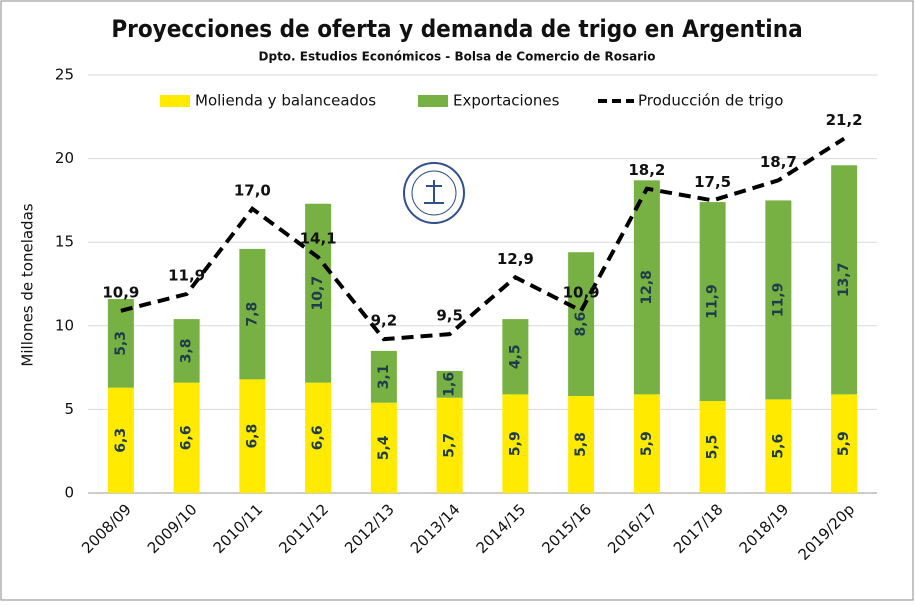 This screenshot has height=606, width=915. I want to click on y-tick-label: 20, so click(64, 158).